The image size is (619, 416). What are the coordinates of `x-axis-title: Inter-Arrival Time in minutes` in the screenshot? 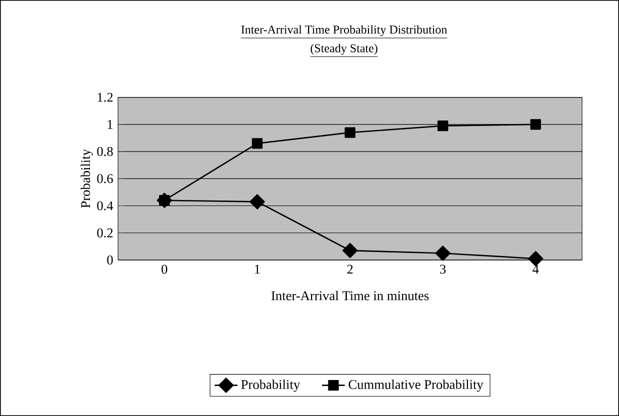 It's located at (350, 295).